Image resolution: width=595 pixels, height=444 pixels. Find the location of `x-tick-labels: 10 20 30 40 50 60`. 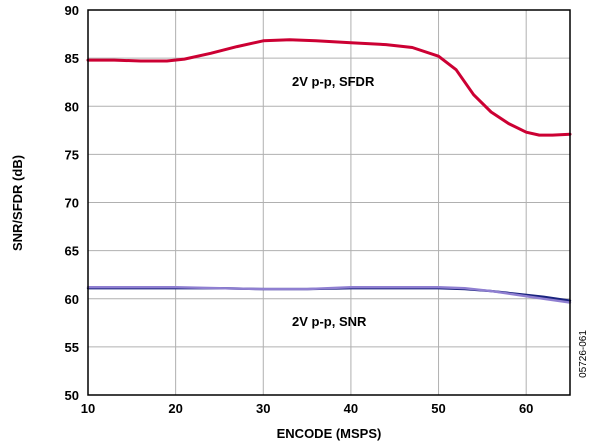

x-tick-labels: 10 20 30 40 50 60 is located at coordinates (307, 408).